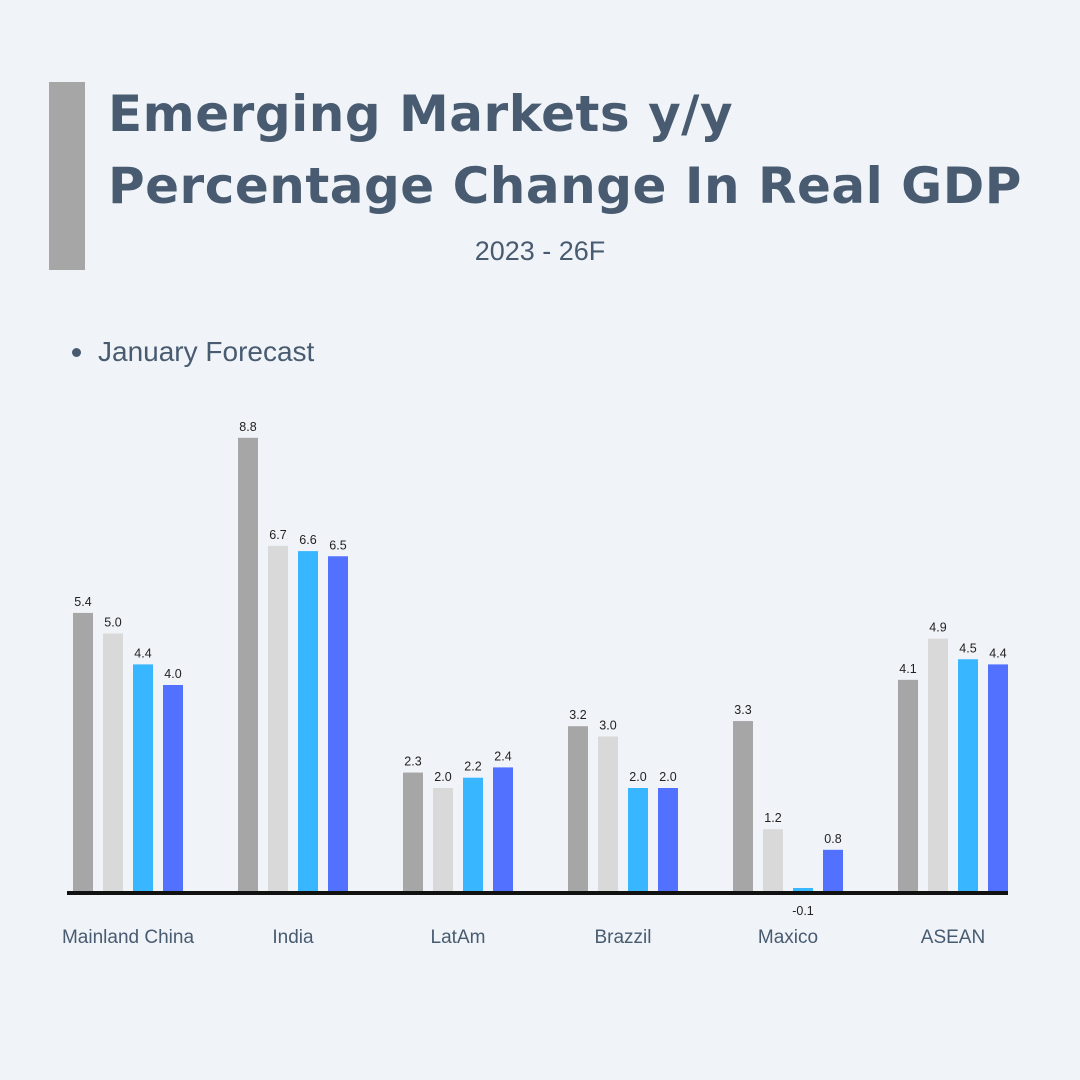 This screenshot has height=1080, width=1080. Describe the element at coordinates (76, 352) in the screenshot. I see `legend-bullet-icon` at that location.